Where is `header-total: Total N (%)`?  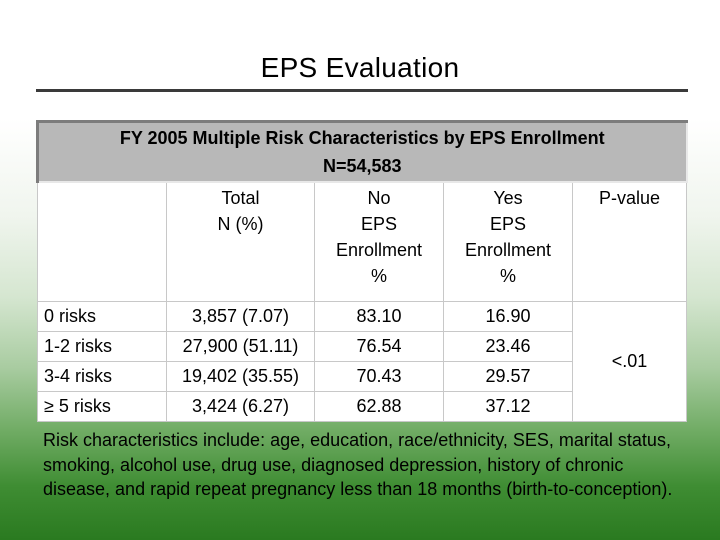
header-total: Total N (%) is located at coordinates (240, 241).